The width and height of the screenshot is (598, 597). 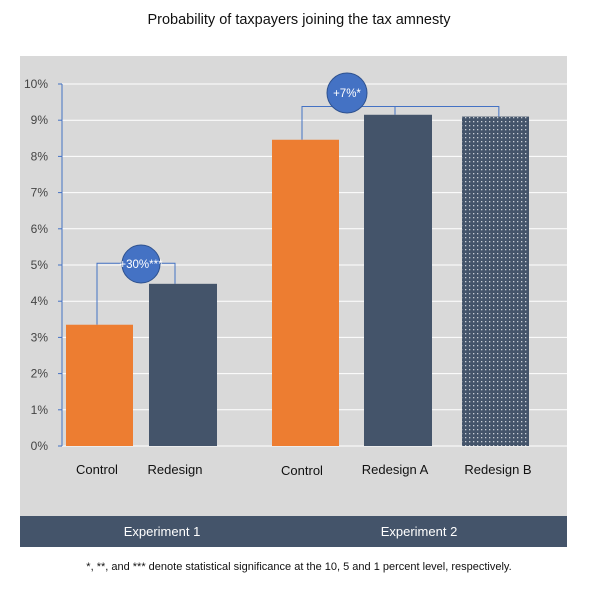 I want to click on x-tick-label: Redesign, so click(x=175, y=469).